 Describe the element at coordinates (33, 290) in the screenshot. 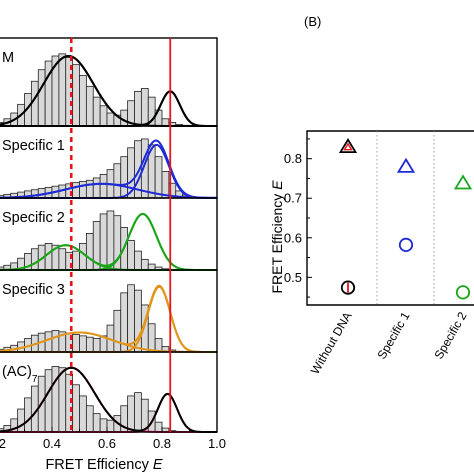

I see `histogram-label: Specific 3` at that location.